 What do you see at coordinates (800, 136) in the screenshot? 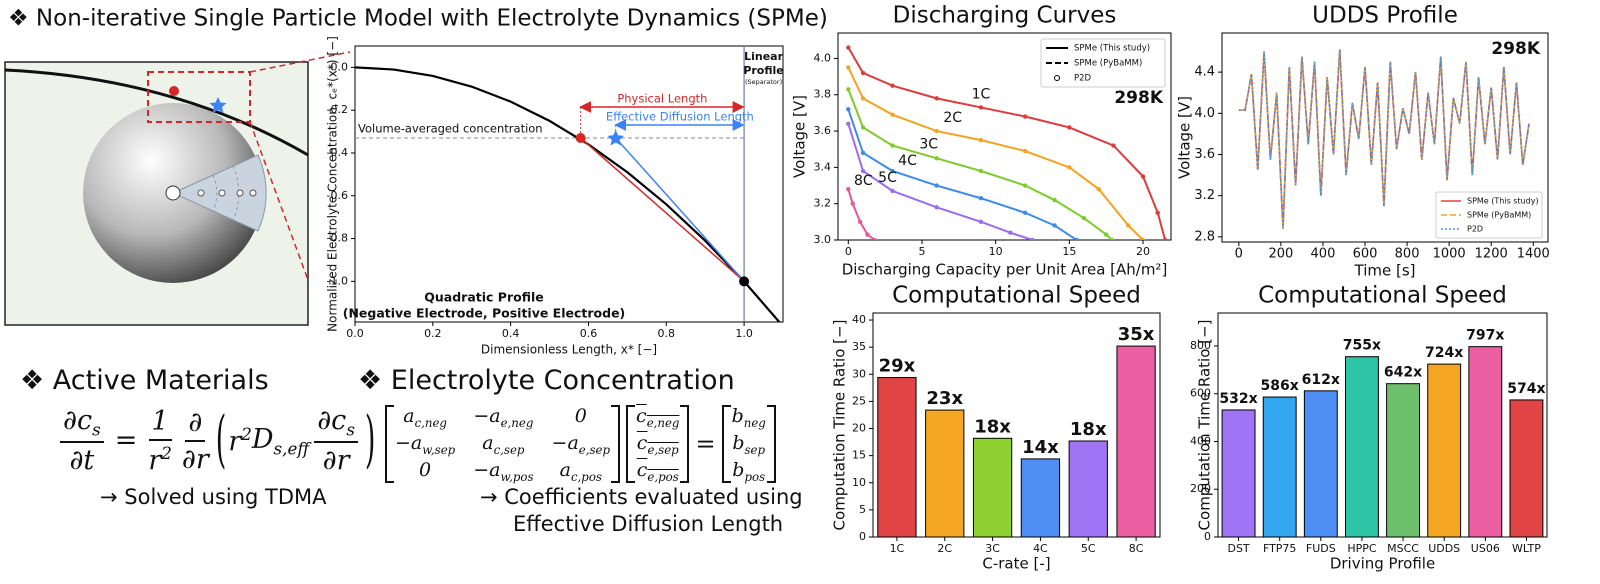
I see `y-axis-label: Voltage [V]` at bounding box center [800, 136].